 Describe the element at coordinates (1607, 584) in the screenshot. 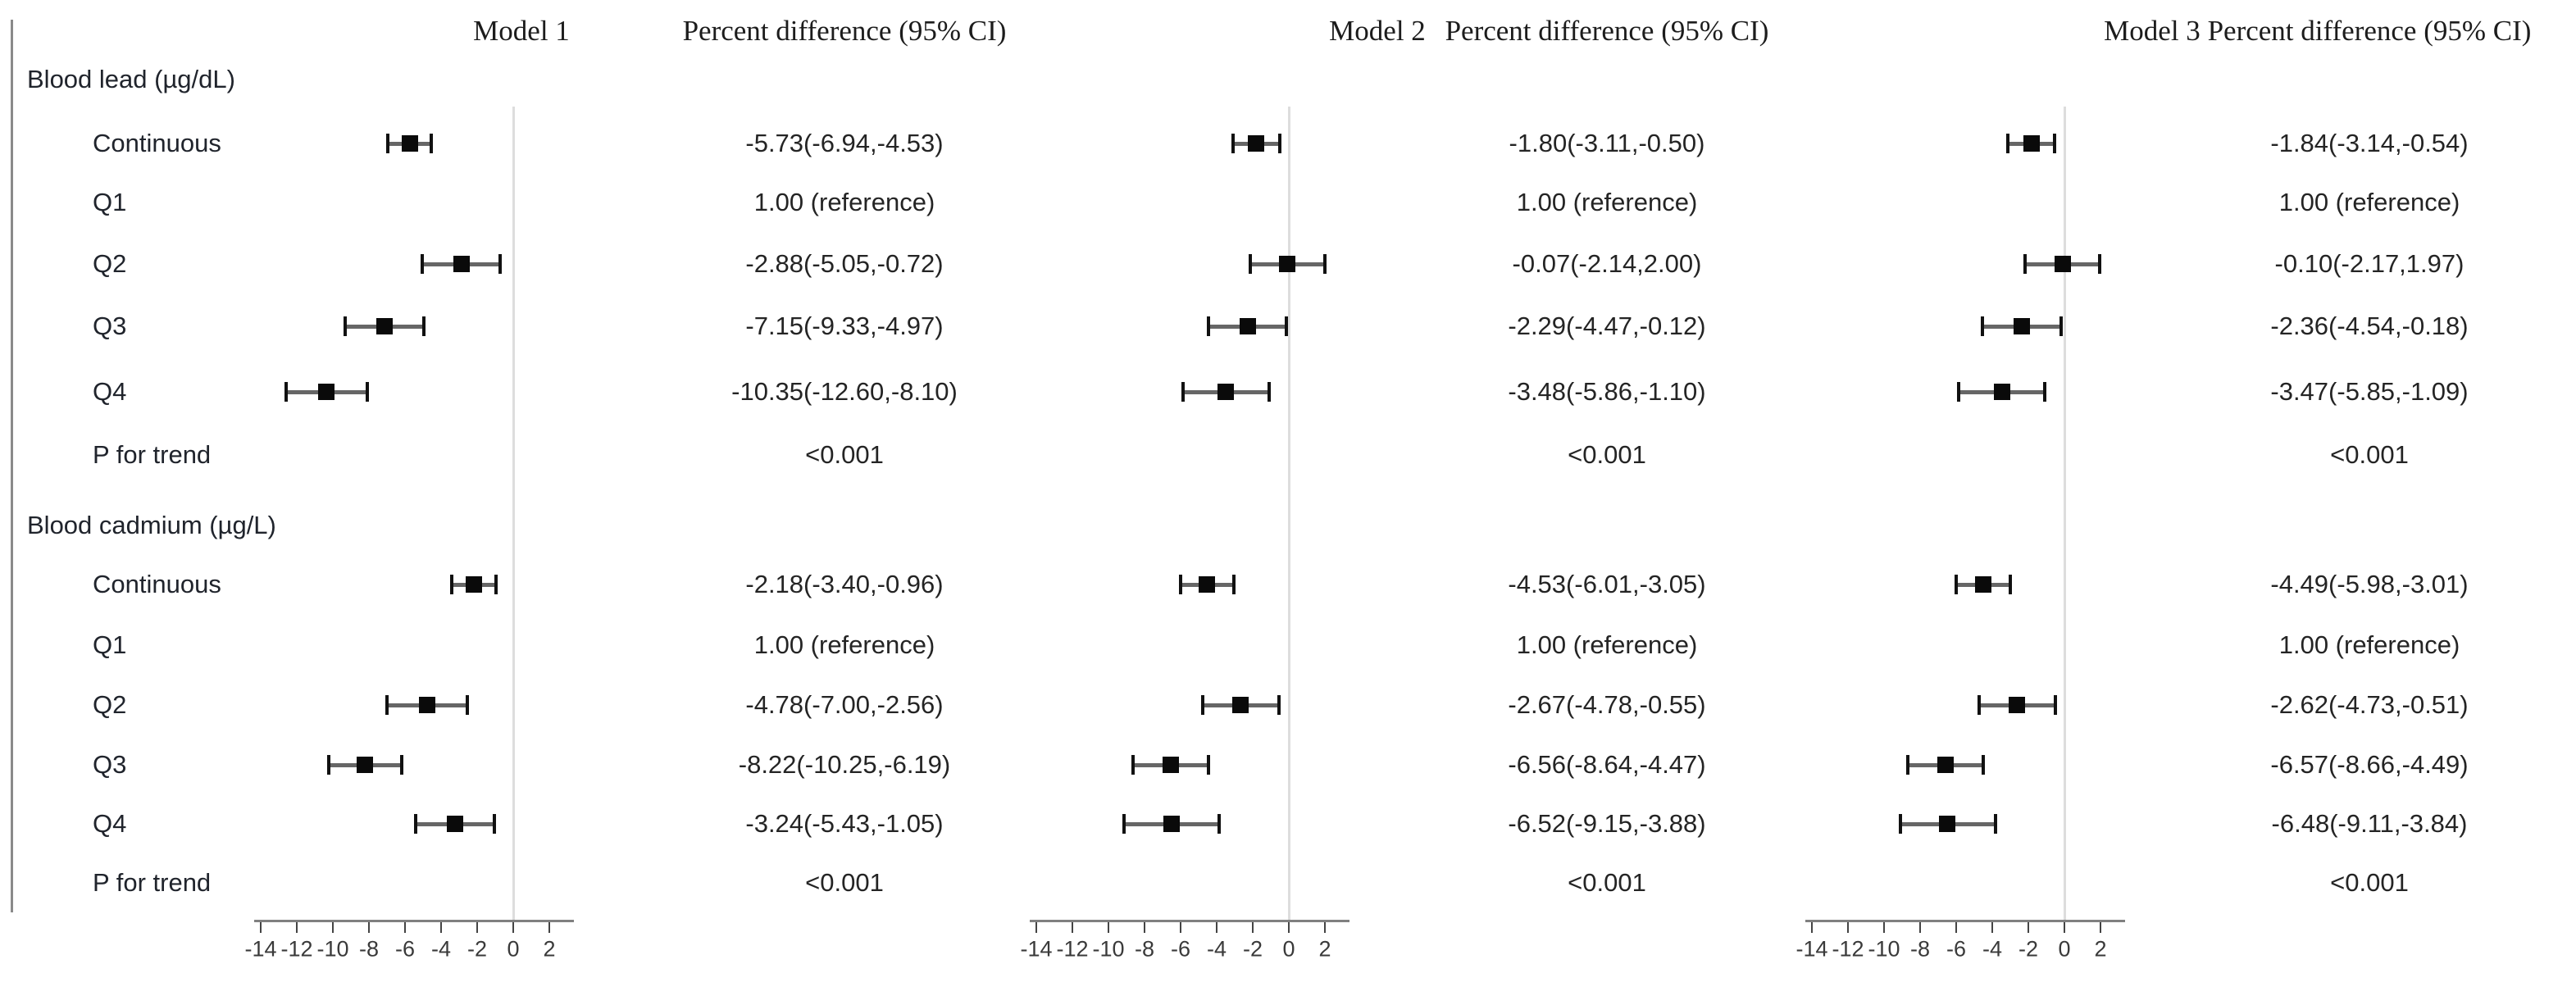

I see `value-cell: -4.53(-6.01,-3.05)` at that location.